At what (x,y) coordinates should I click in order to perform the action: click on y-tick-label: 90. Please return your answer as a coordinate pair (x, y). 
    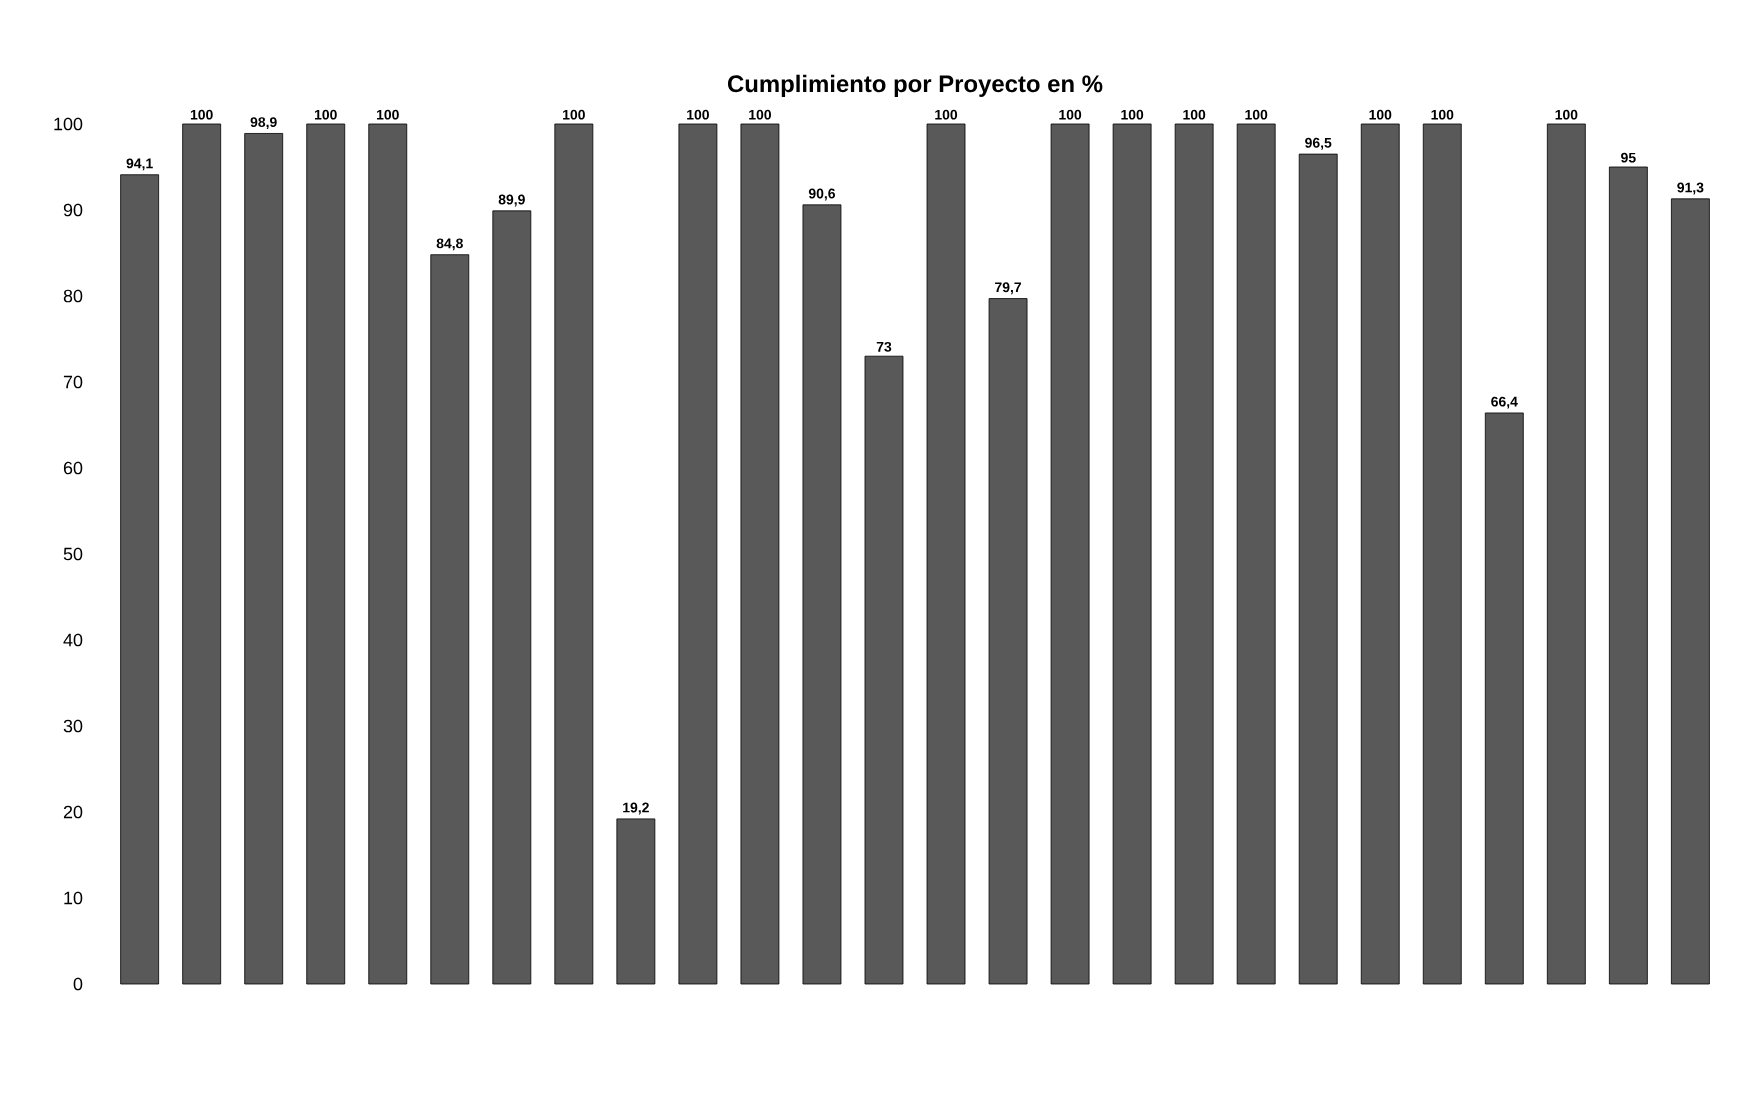
    Looking at the image, I should click on (73, 210).